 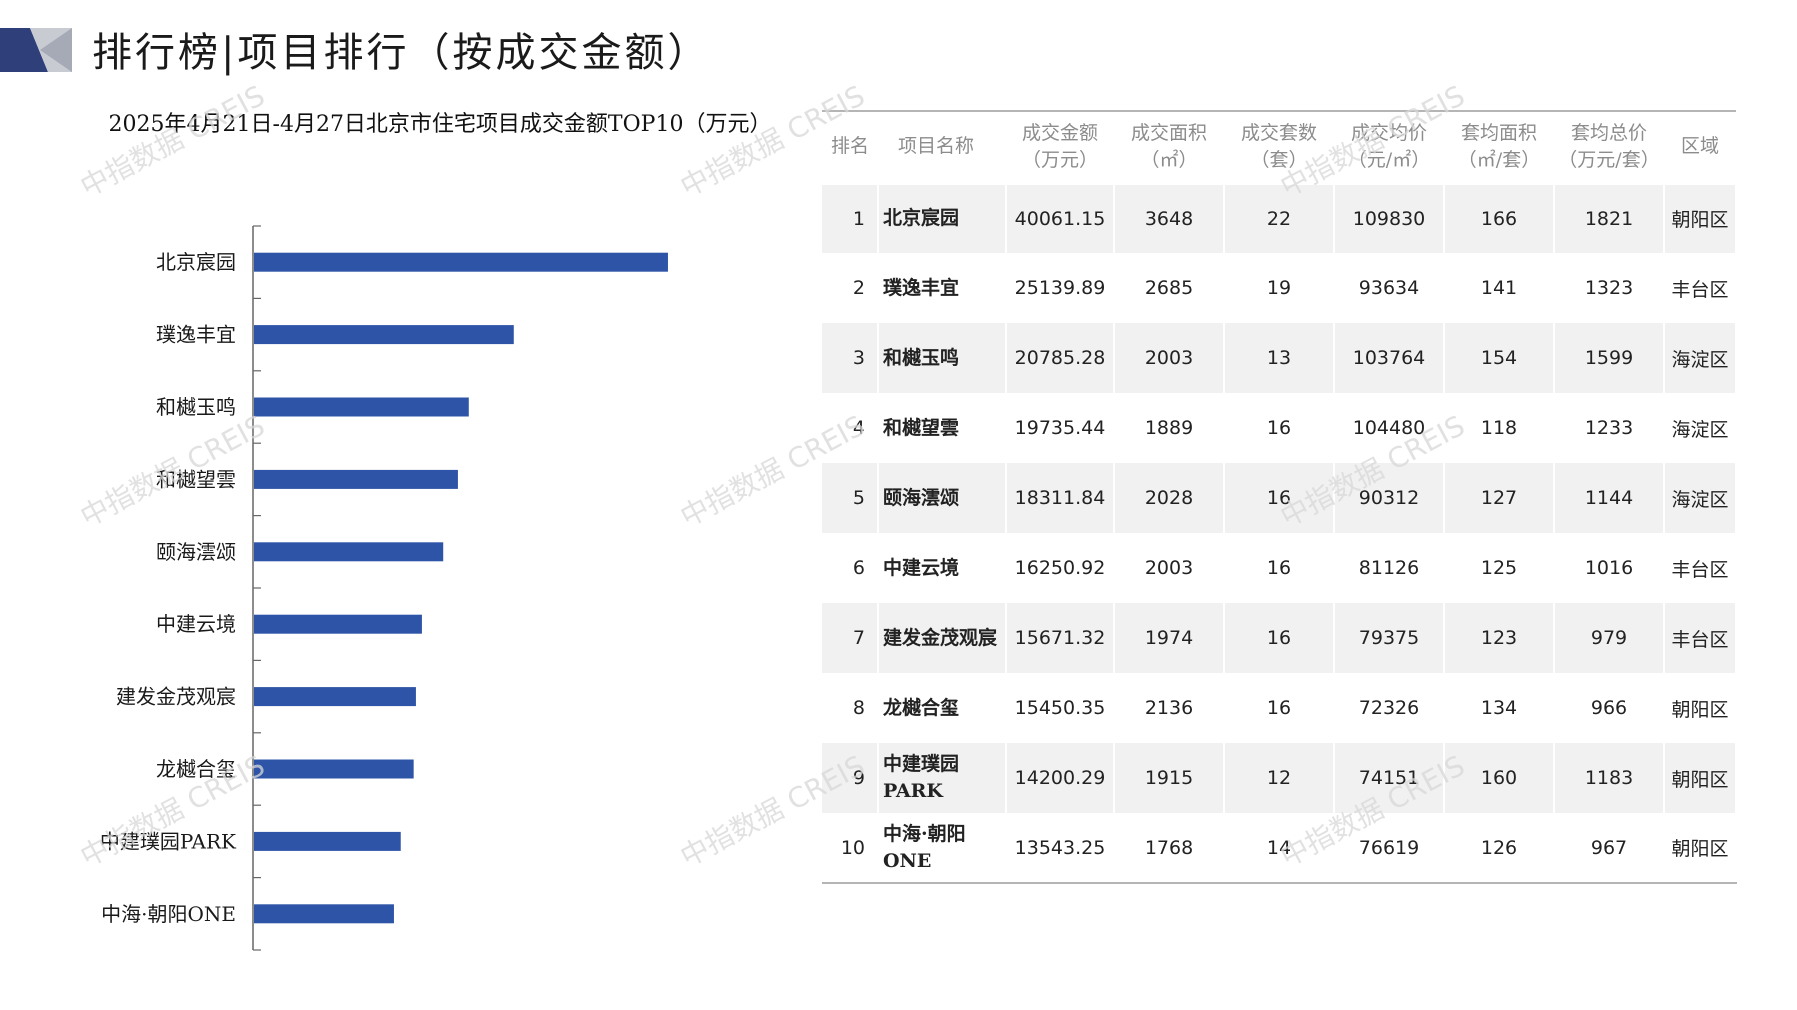 What do you see at coordinates (1060, 638) in the screenshot?
I see `cell-amount: 15671.32` at bounding box center [1060, 638].